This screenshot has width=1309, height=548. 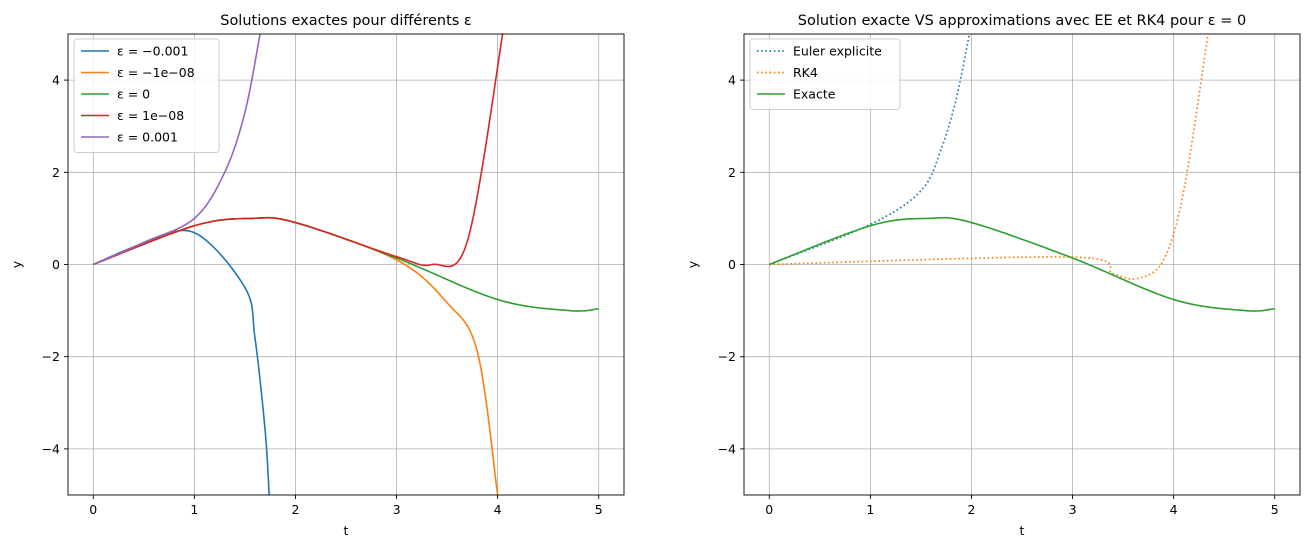 What do you see at coordinates (837, 51) in the screenshot?
I see `legend-label-0: Euler explicite` at bounding box center [837, 51].